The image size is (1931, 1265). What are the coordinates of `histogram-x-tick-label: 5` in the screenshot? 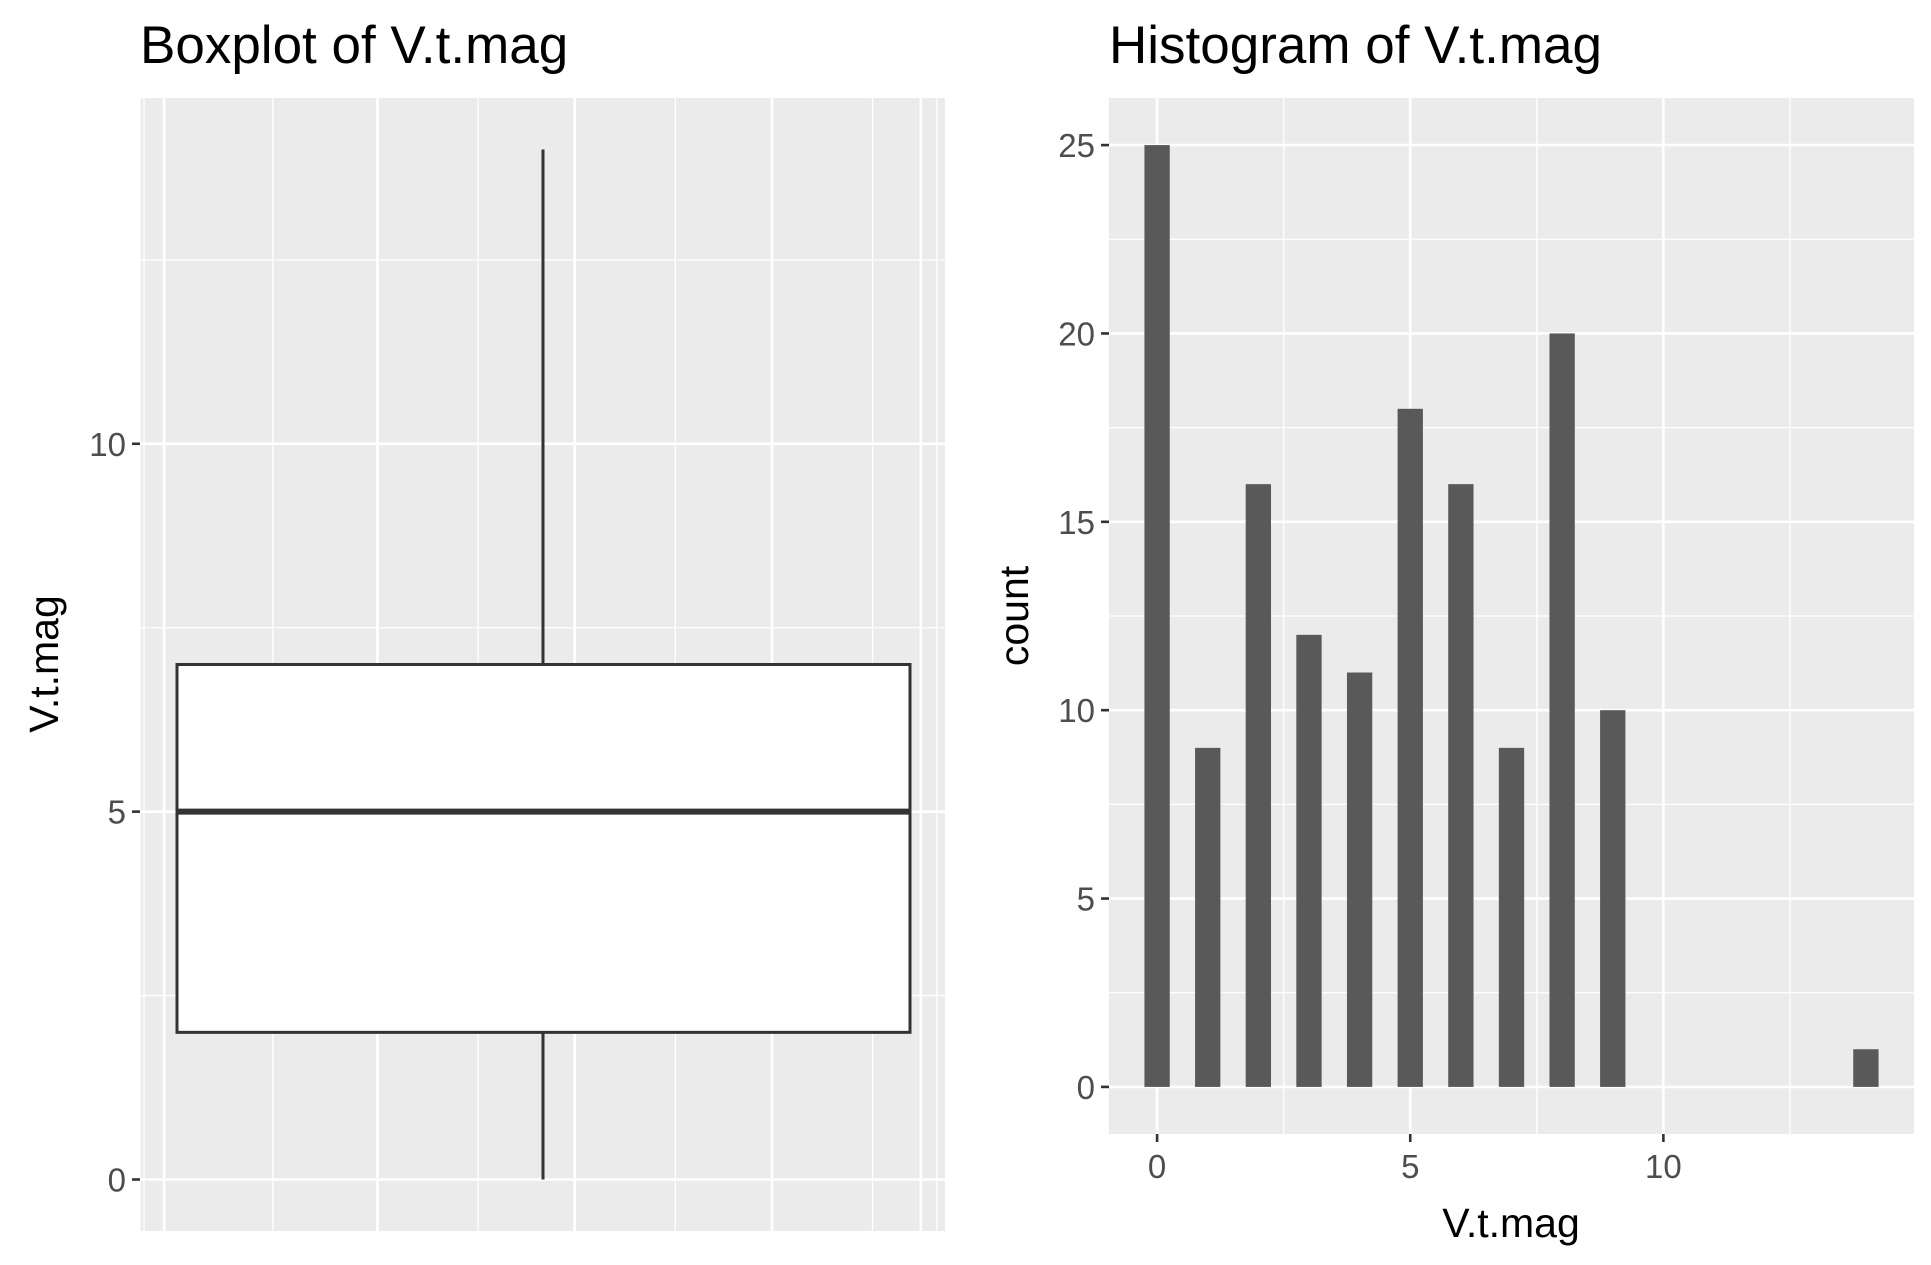 It's located at (1410, 1166).